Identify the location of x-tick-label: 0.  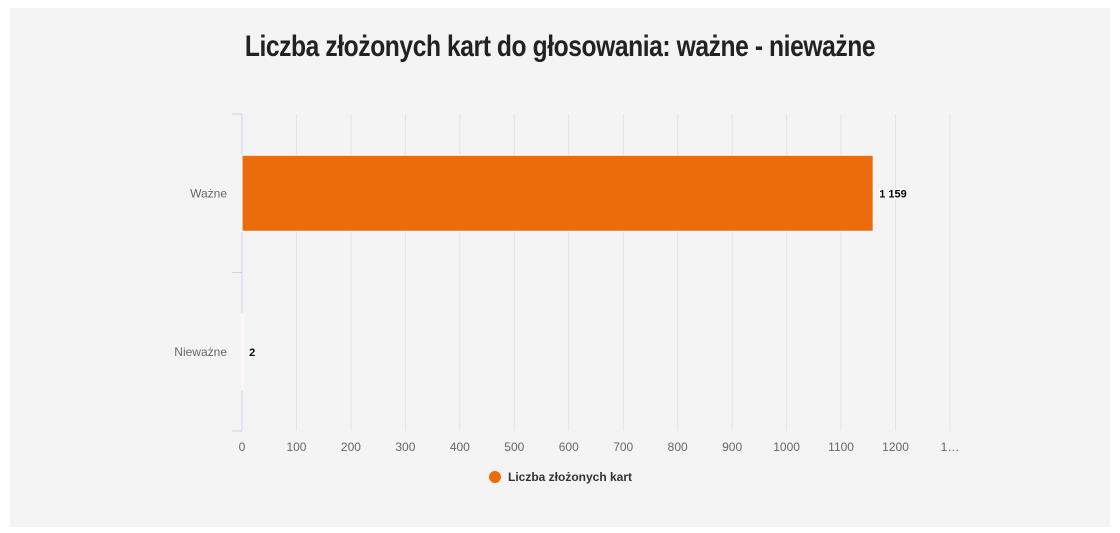
(242, 447).